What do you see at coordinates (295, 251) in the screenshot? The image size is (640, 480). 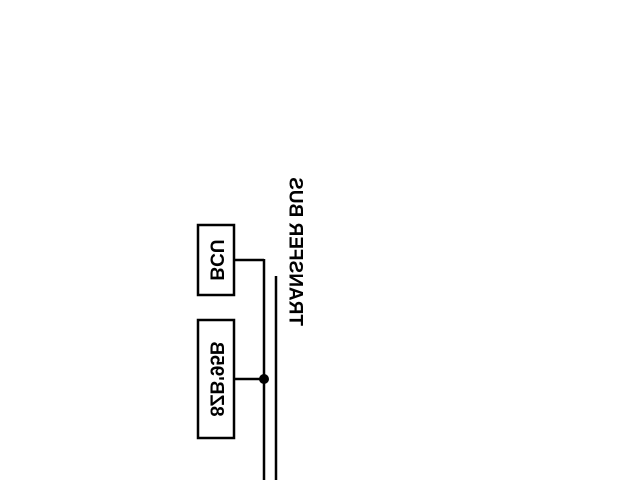 I see `bus-label: TRANSFER BUS` at bounding box center [295, 251].